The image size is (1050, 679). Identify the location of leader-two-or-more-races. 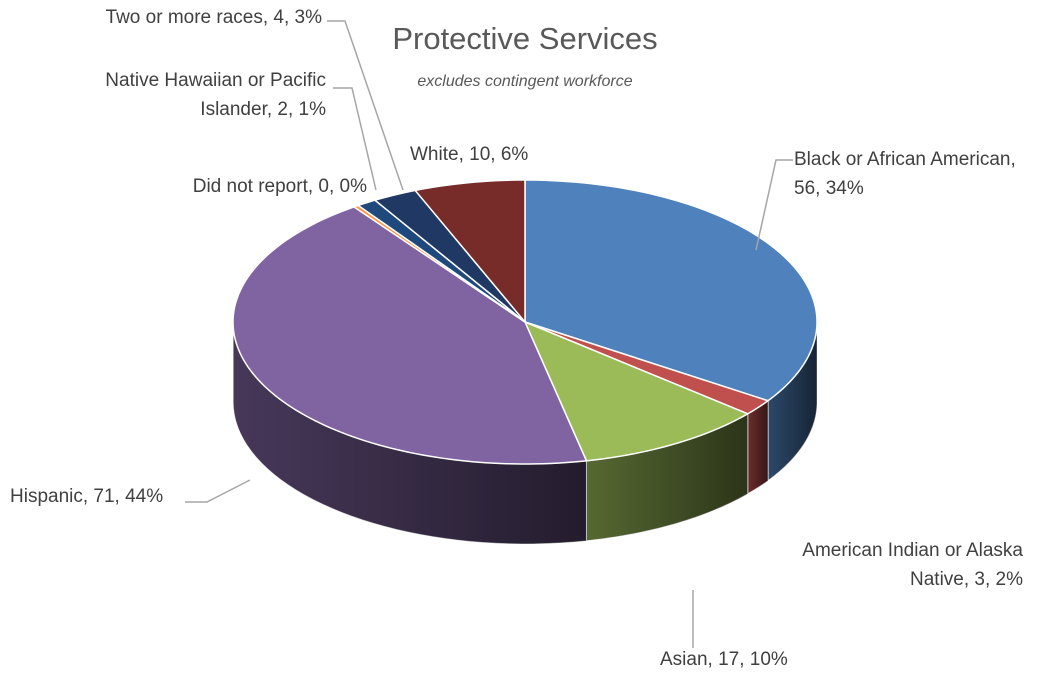
(365, 105).